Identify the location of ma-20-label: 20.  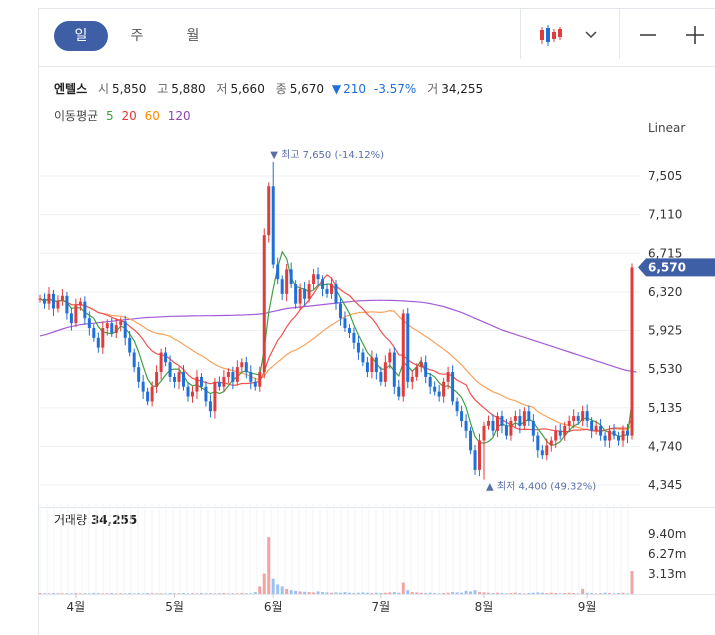
(129, 116).